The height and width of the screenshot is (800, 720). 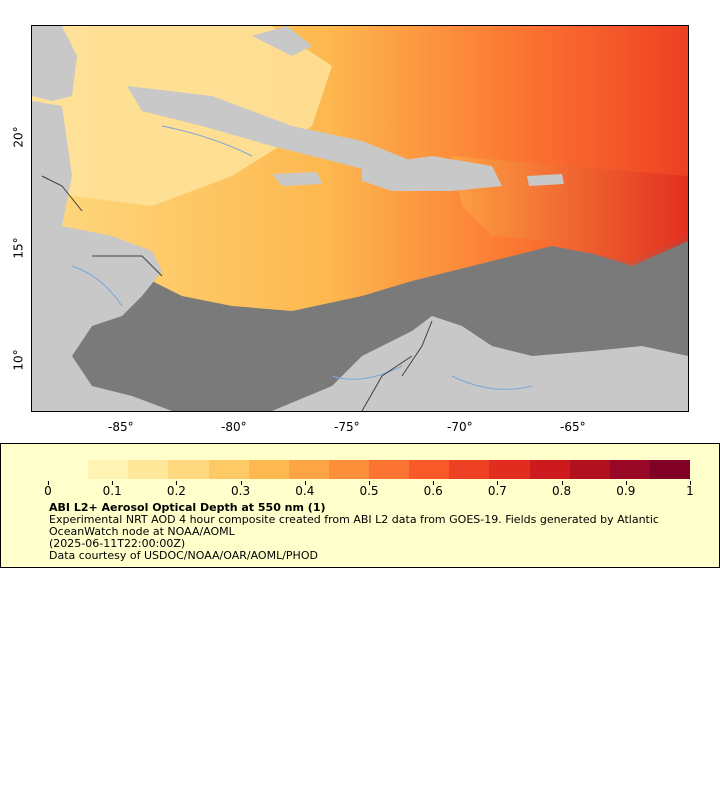 What do you see at coordinates (117, 543) in the screenshot?
I see `legend-timestamp: (2025-06-11T22:00:00Z)` at bounding box center [117, 543].